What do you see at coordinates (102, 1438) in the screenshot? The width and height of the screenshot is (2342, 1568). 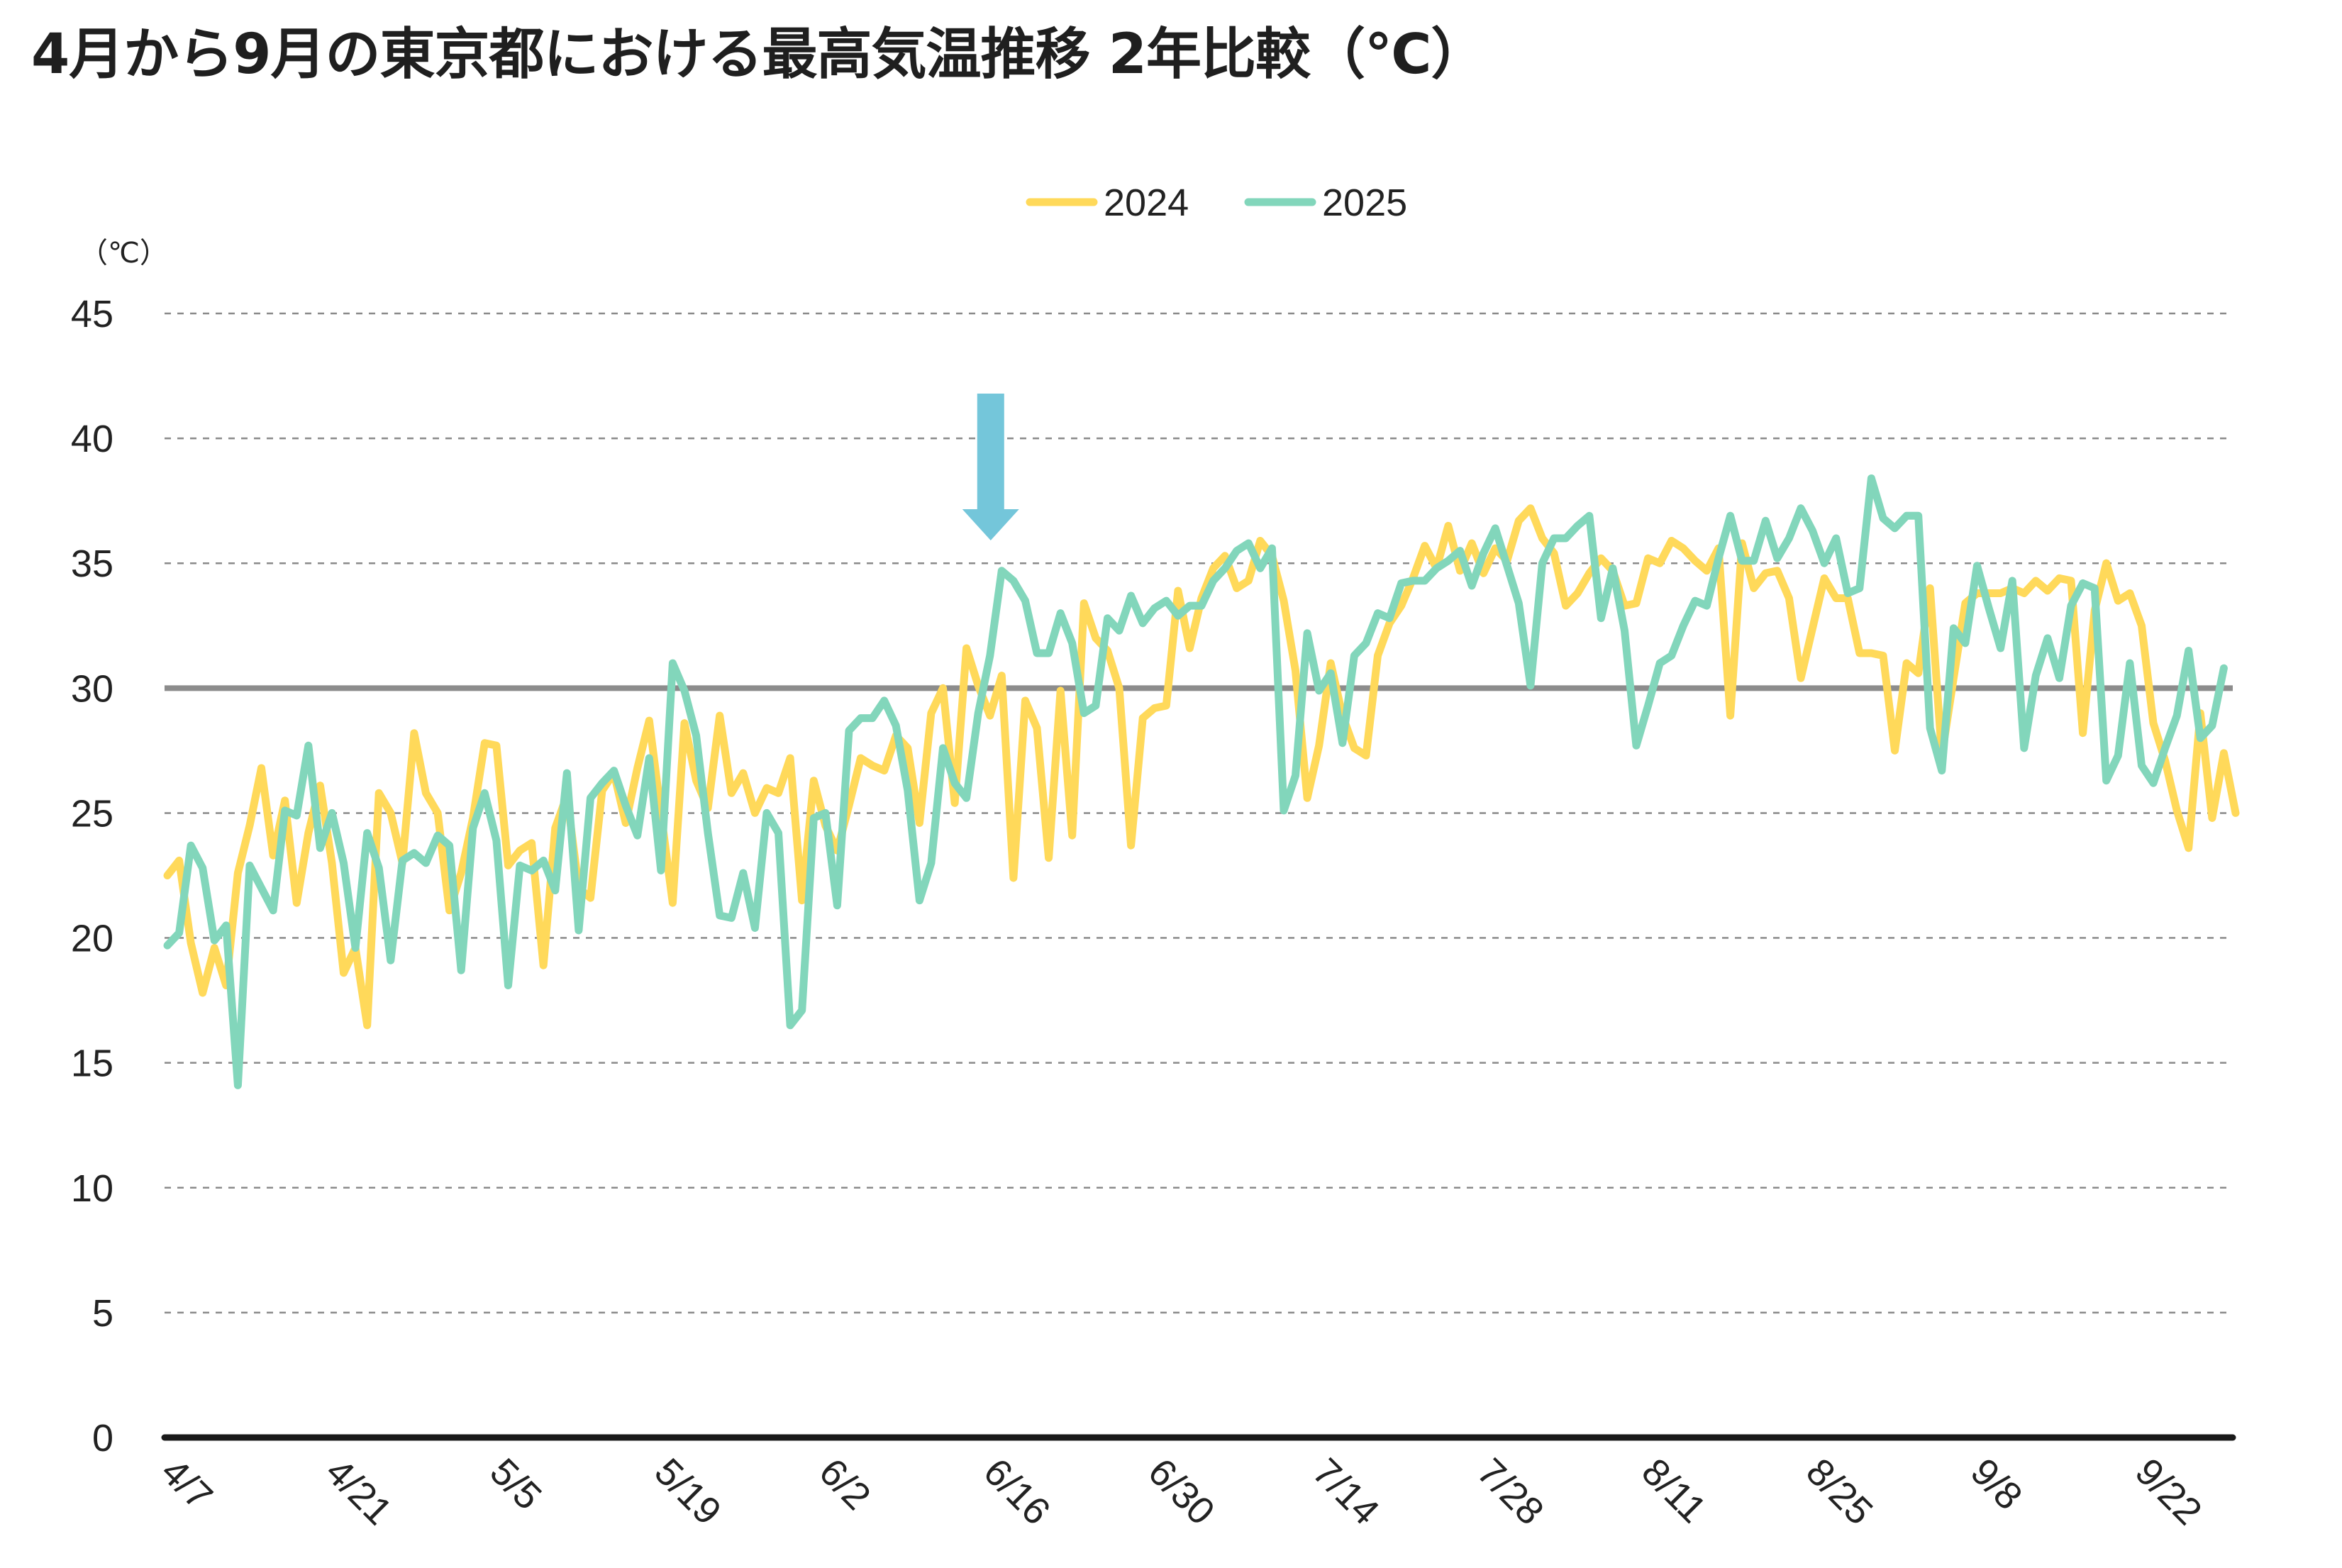 I see `y-tick-label: 0` at bounding box center [102, 1438].